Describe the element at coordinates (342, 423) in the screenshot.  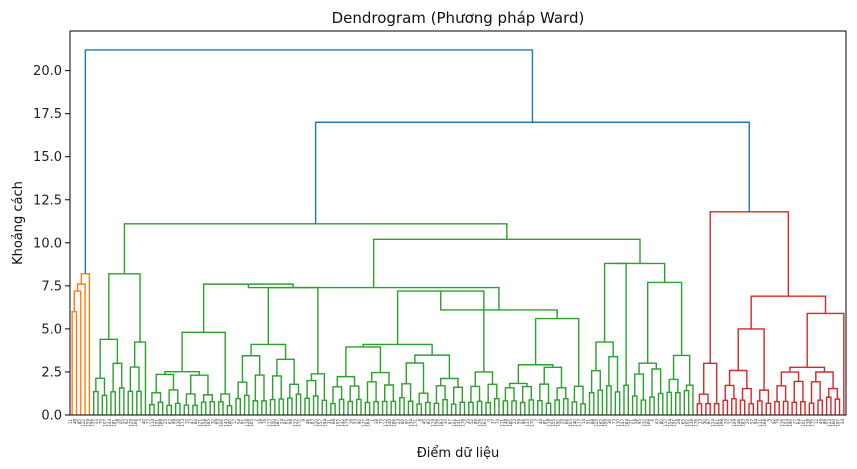
I see `leaf-label: 142` at that location.